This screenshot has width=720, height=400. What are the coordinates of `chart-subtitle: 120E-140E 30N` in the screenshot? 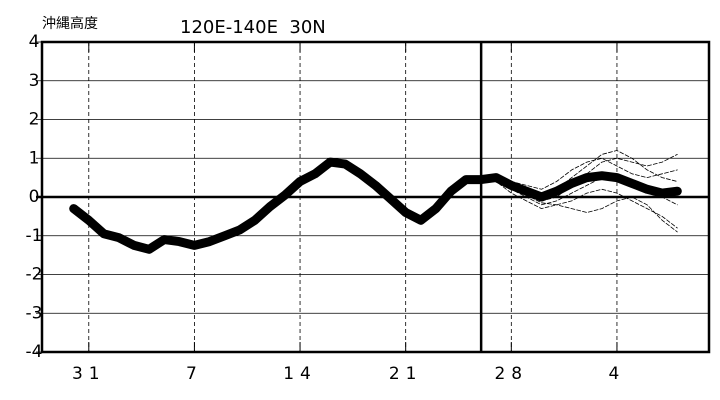 It's located at (253, 27).